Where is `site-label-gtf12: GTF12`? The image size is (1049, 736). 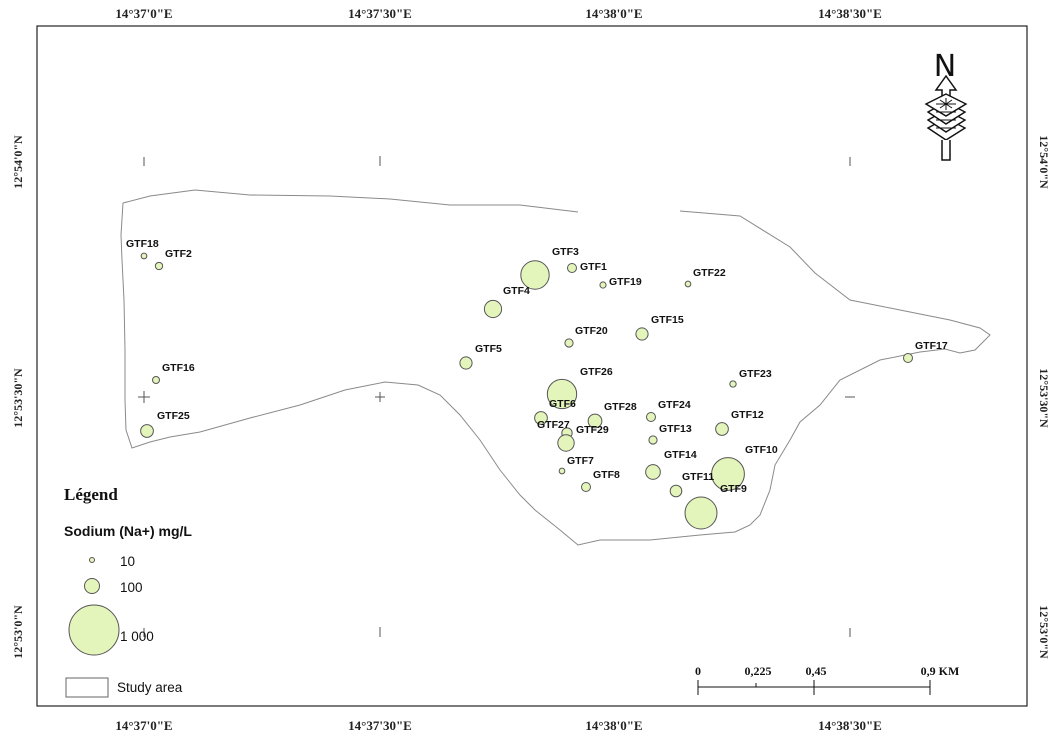 site-label-gtf12: GTF12 is located at coordinates (747, 415).